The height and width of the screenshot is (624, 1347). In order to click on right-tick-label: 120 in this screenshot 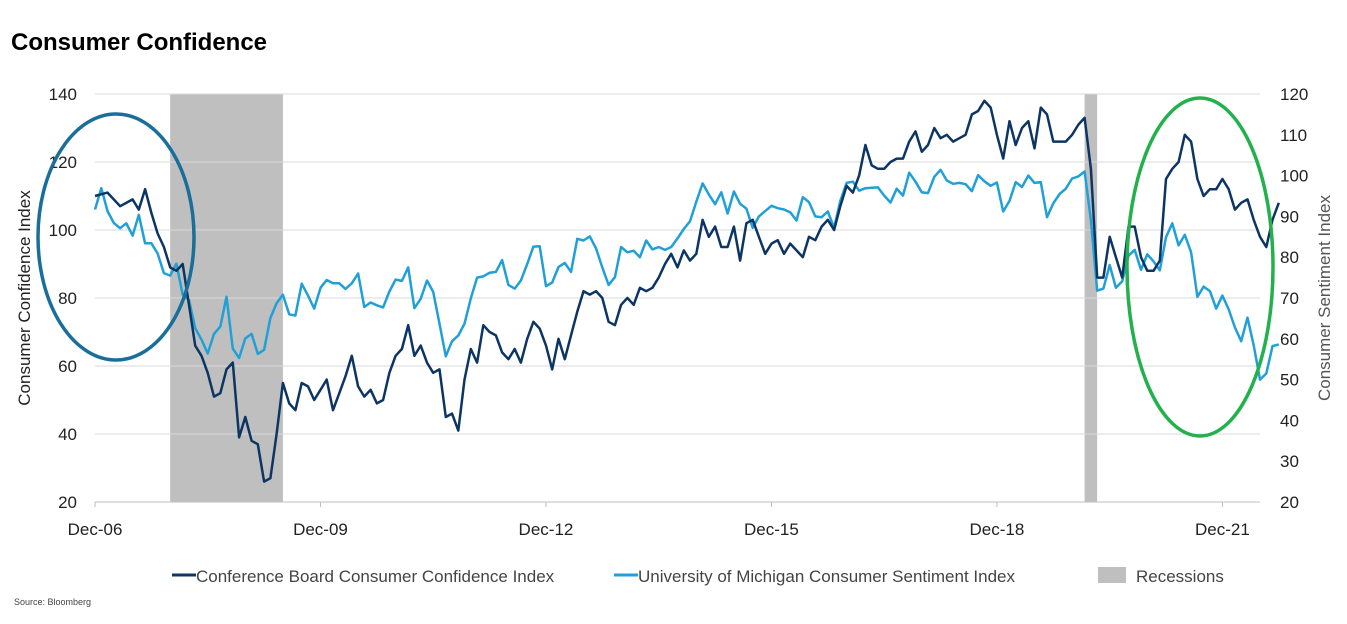, I will do `click(1294, 94)`.